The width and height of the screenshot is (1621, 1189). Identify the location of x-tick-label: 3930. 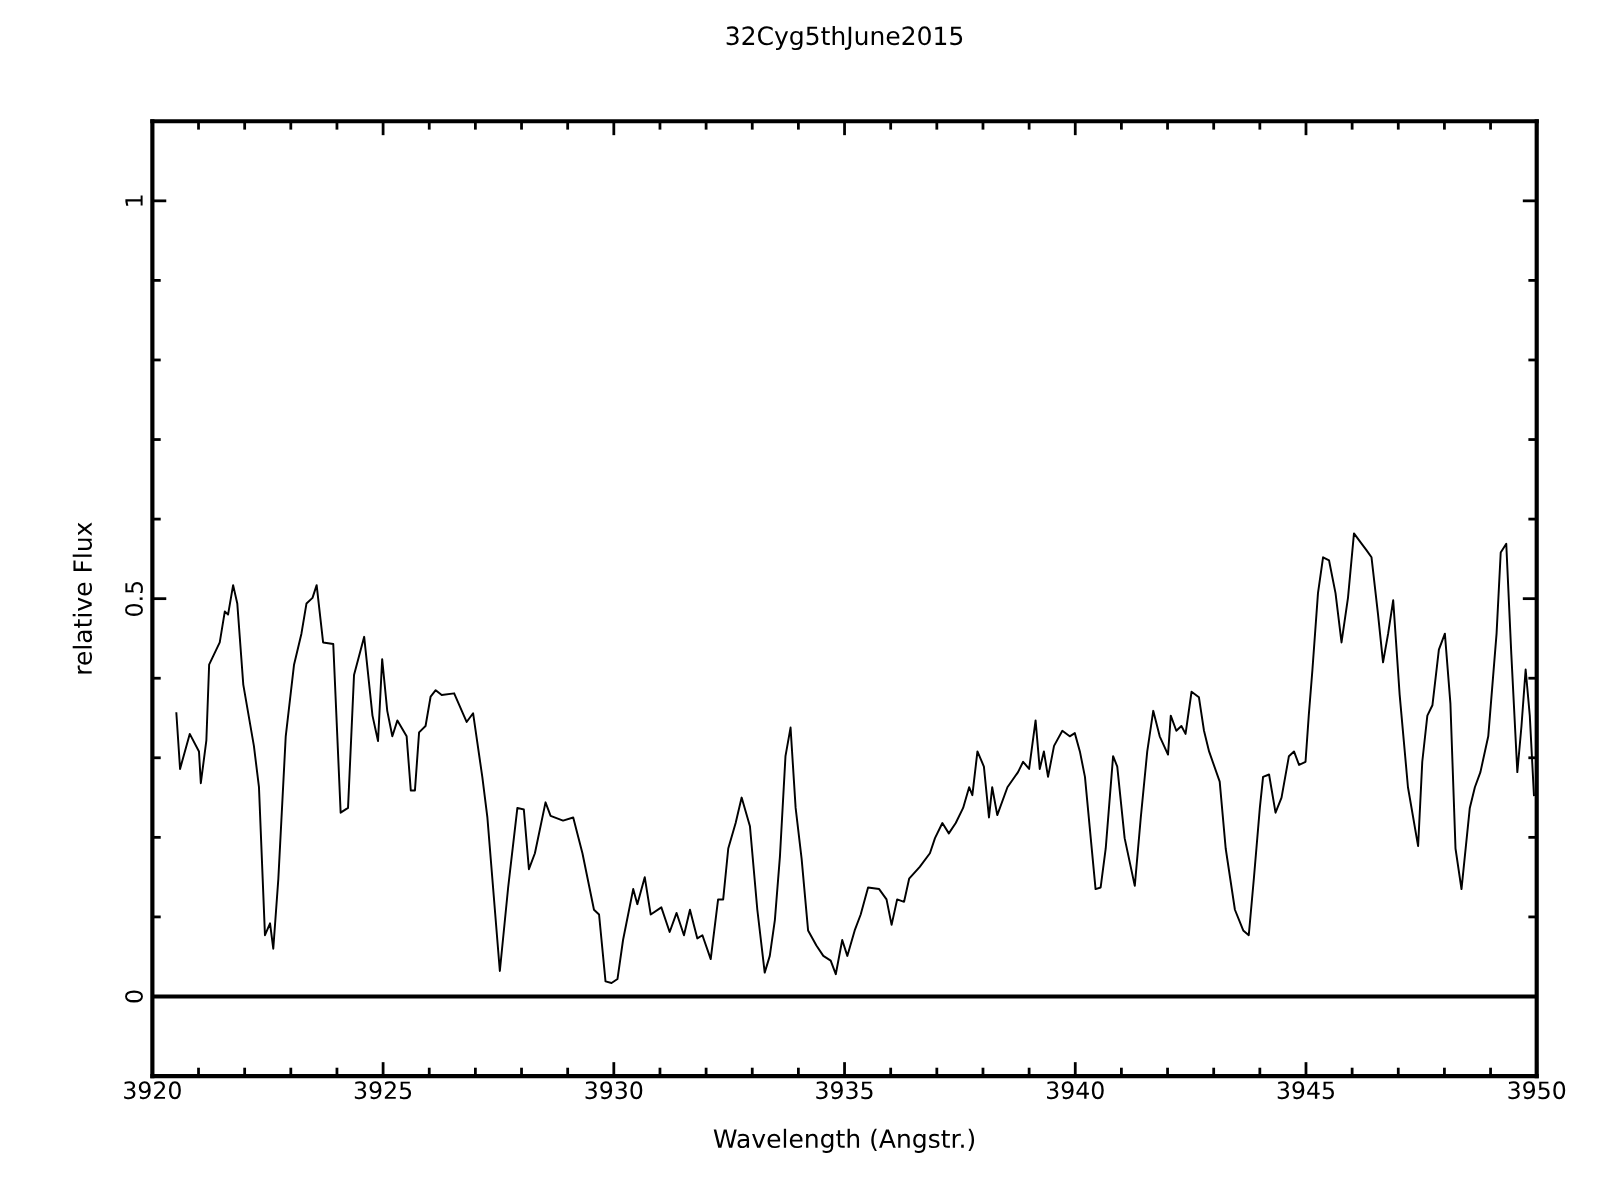
(614, 1090).